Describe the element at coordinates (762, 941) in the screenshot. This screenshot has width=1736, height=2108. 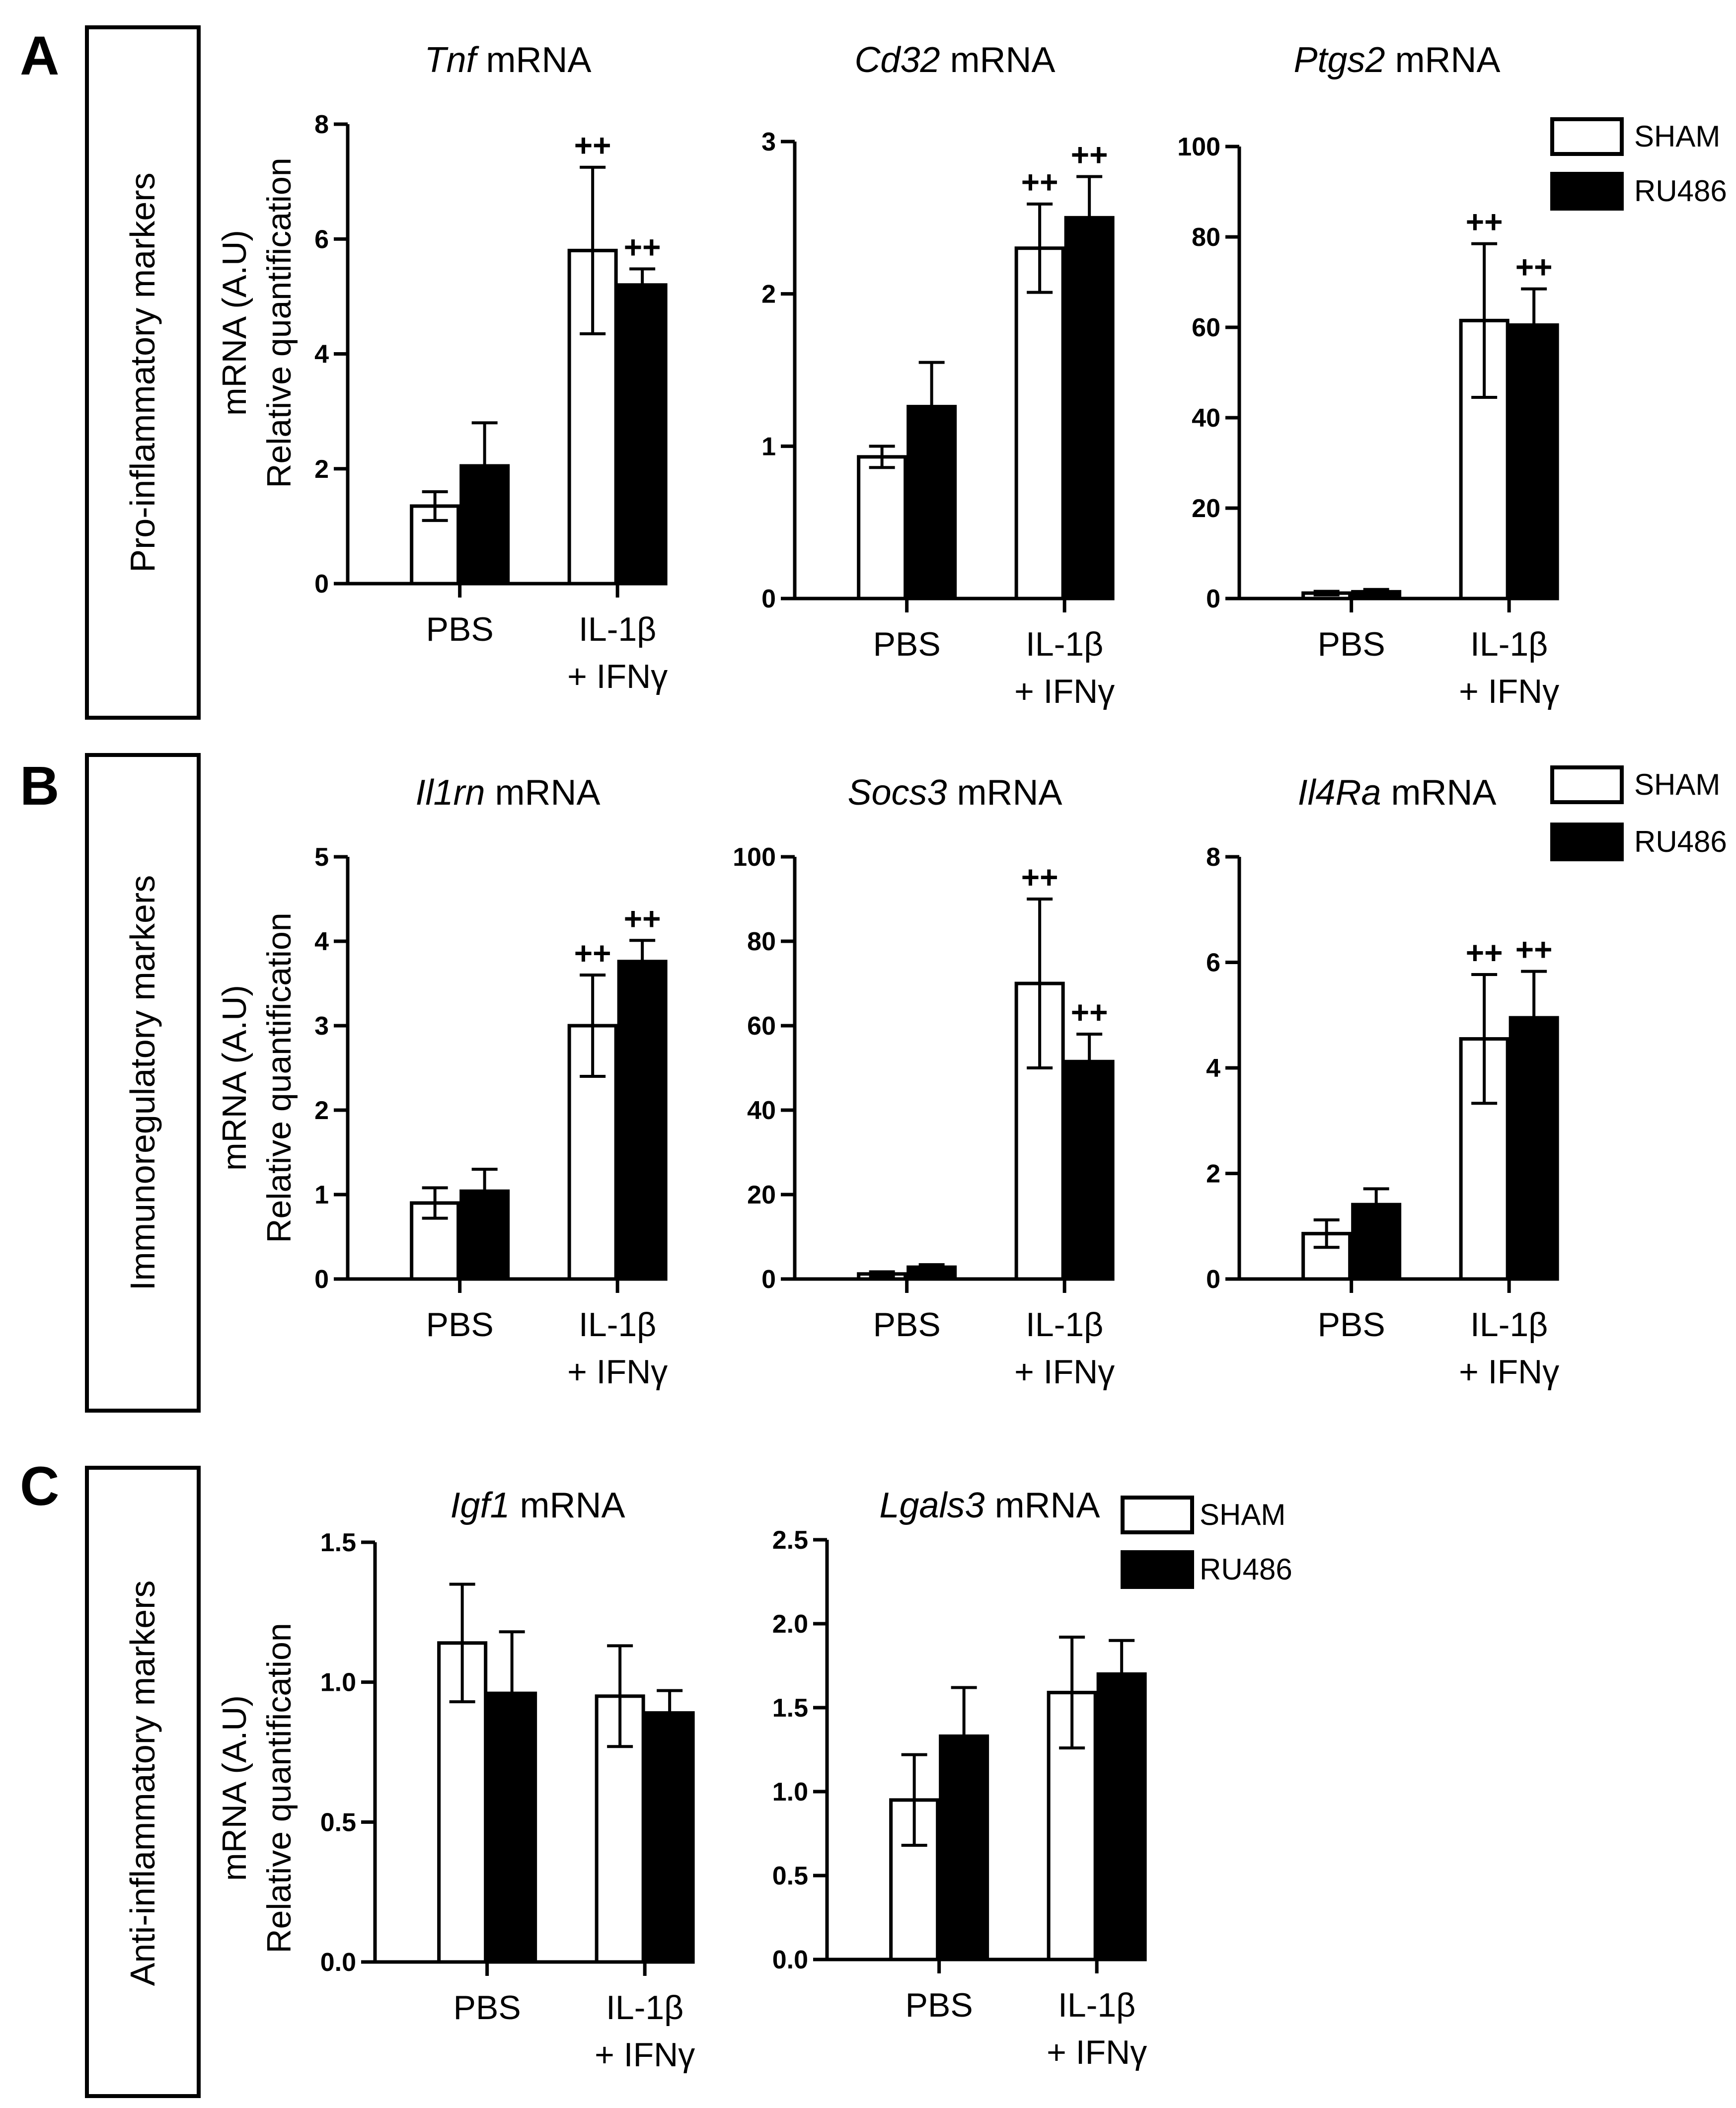
I see `y-tick-label: 80` at that location.